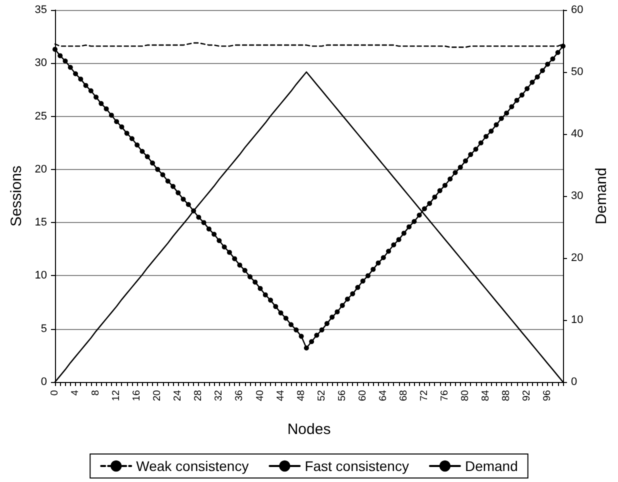 The width and height of the screenshot is (618, 482). What do you see at coordinates (158, 396) in the screenshot?
I see `x-tick-label: 20` at bounding box center [158, 396].